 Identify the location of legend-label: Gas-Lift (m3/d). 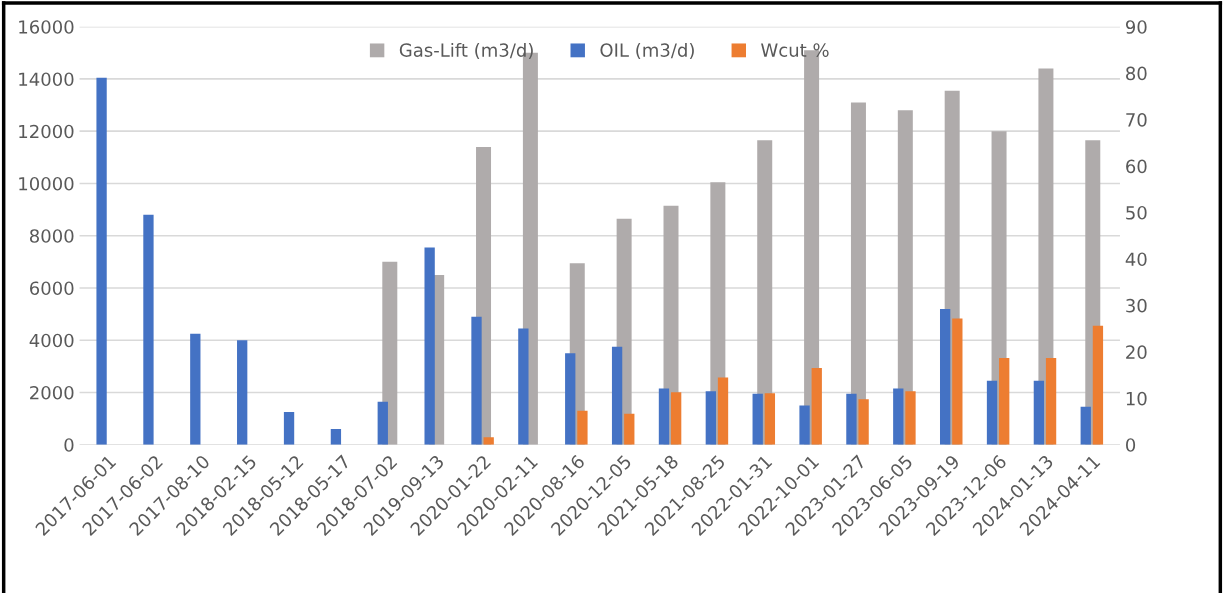
(466, 51).